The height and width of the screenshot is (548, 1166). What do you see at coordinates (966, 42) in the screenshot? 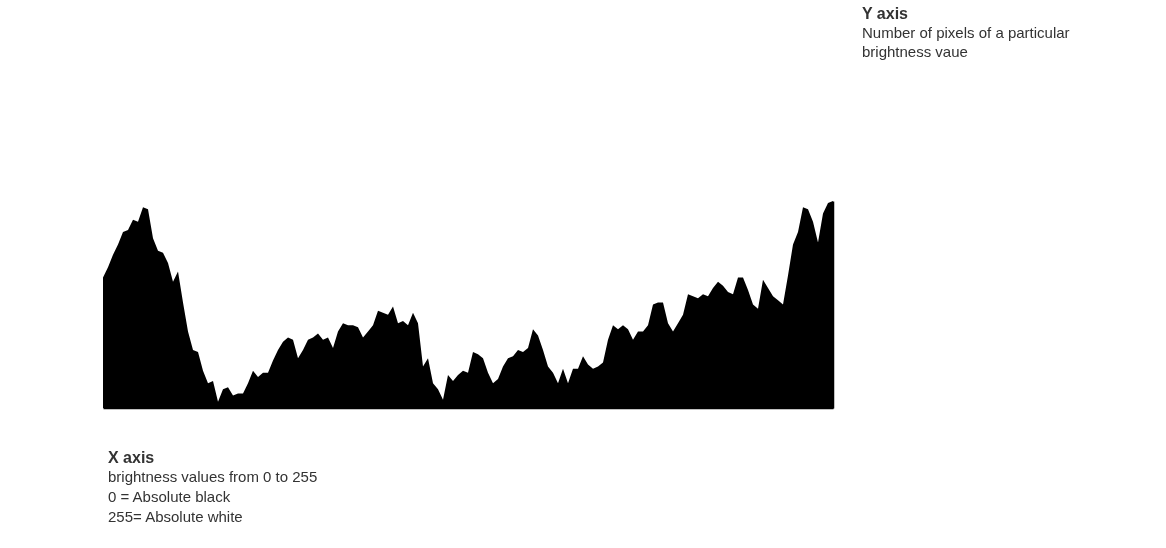
I see `text: Number of pixels of a particular brightness vaue` at bounding box center [966, 42].